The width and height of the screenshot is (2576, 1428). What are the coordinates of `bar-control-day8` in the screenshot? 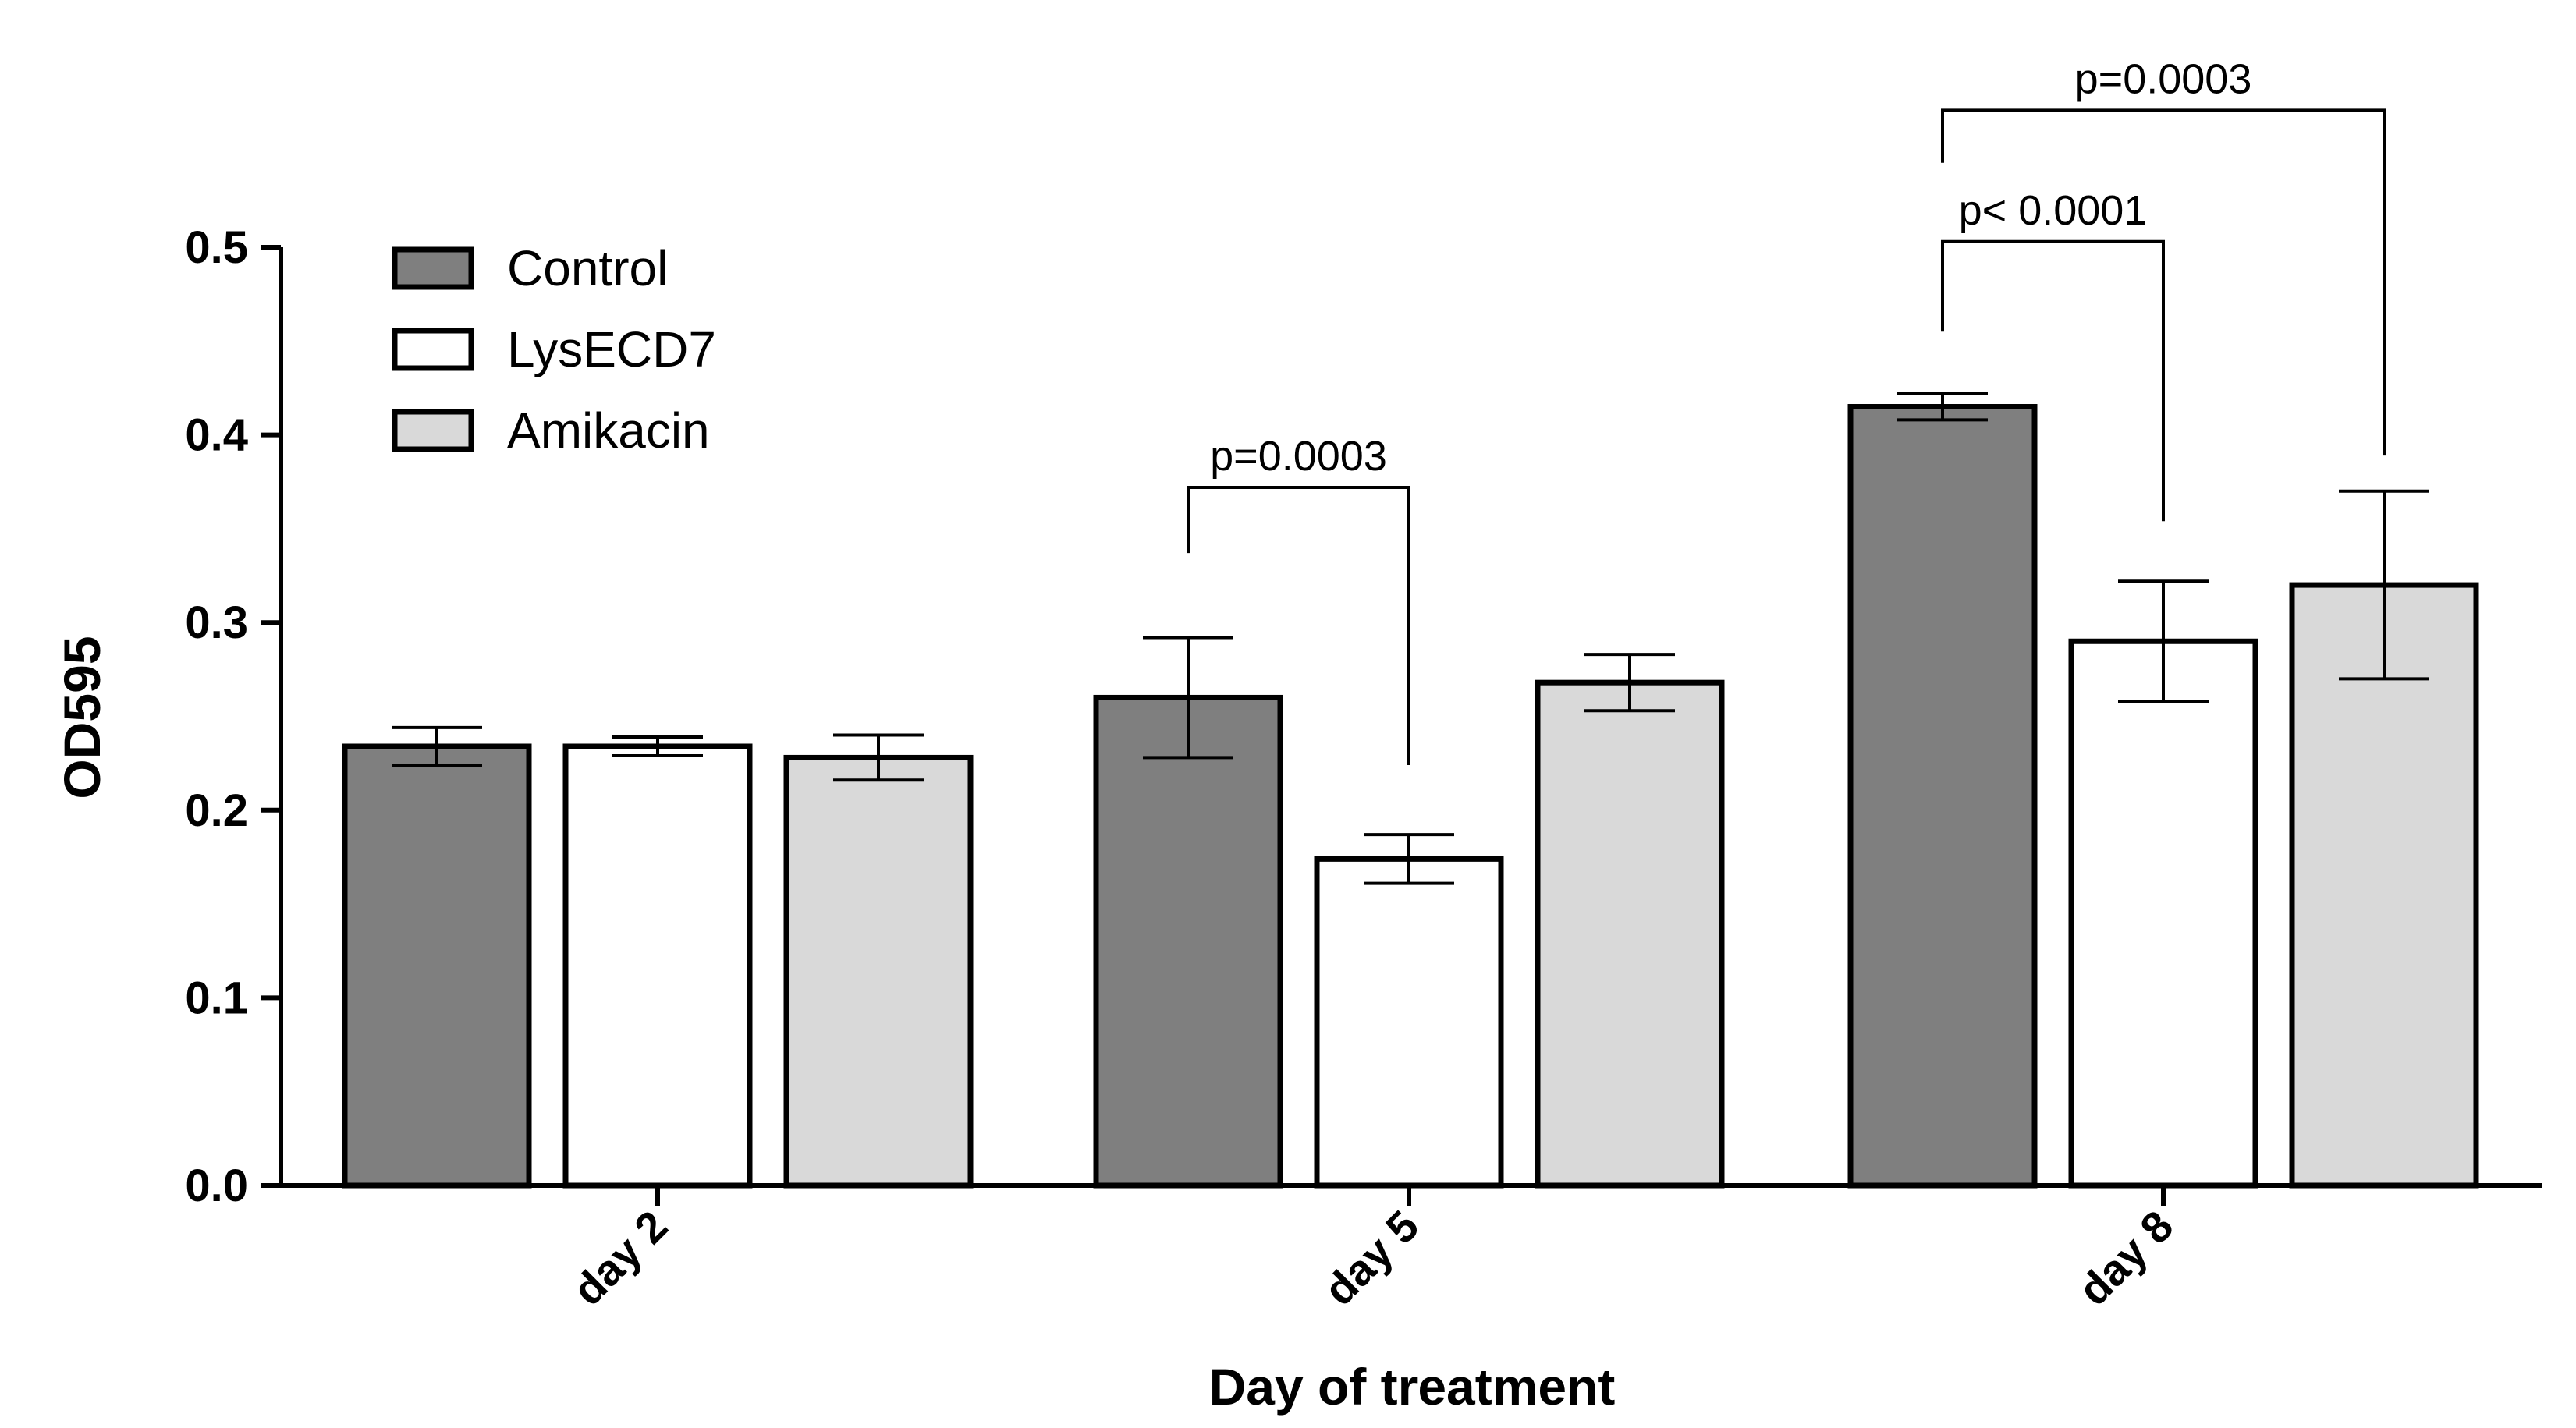 It's located at (1942, 797).